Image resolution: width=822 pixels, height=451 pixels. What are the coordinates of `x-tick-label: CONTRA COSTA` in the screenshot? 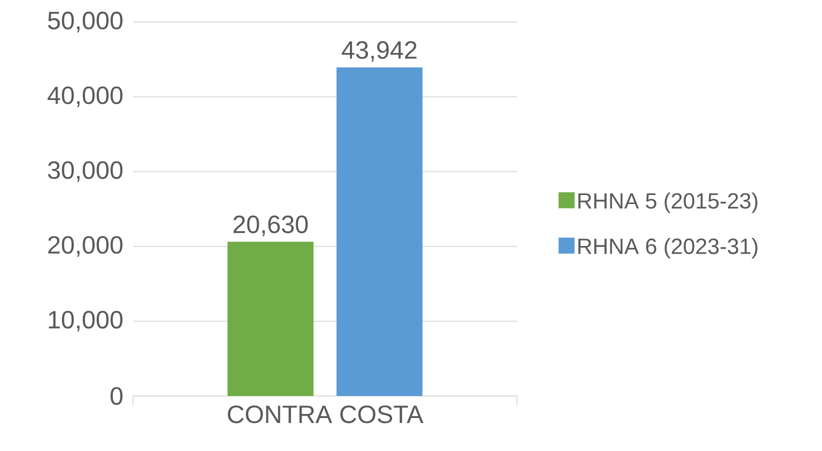 It's located at (326, 415).